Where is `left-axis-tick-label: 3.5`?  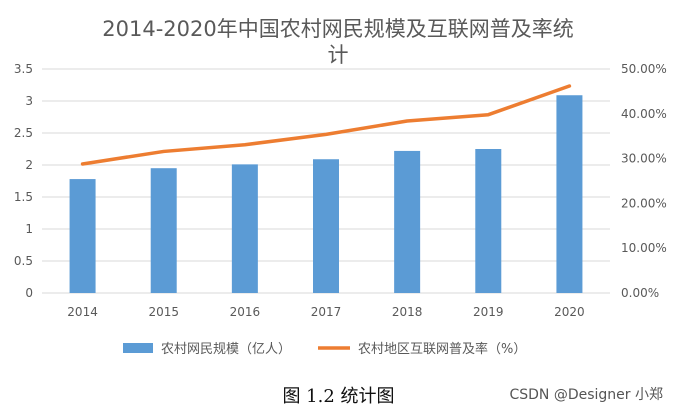 left-axis-tick-label: 3.5 is located at coordinates (23, 69).